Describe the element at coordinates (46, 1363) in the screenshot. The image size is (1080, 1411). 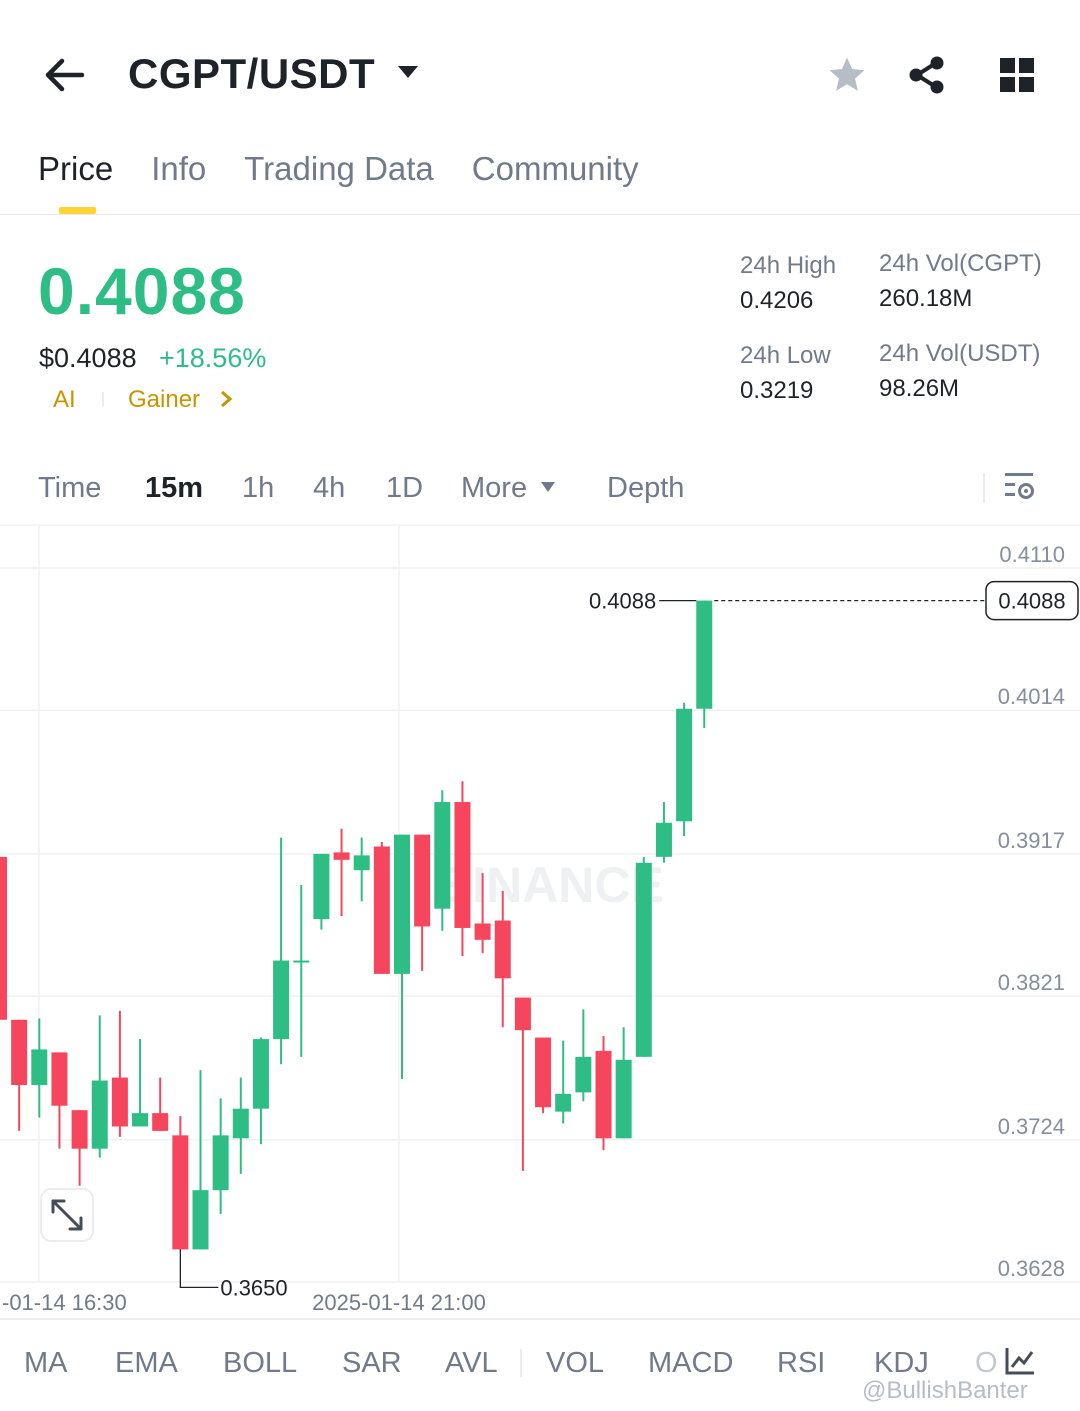
I see `indicator-ma: MA` at that location.